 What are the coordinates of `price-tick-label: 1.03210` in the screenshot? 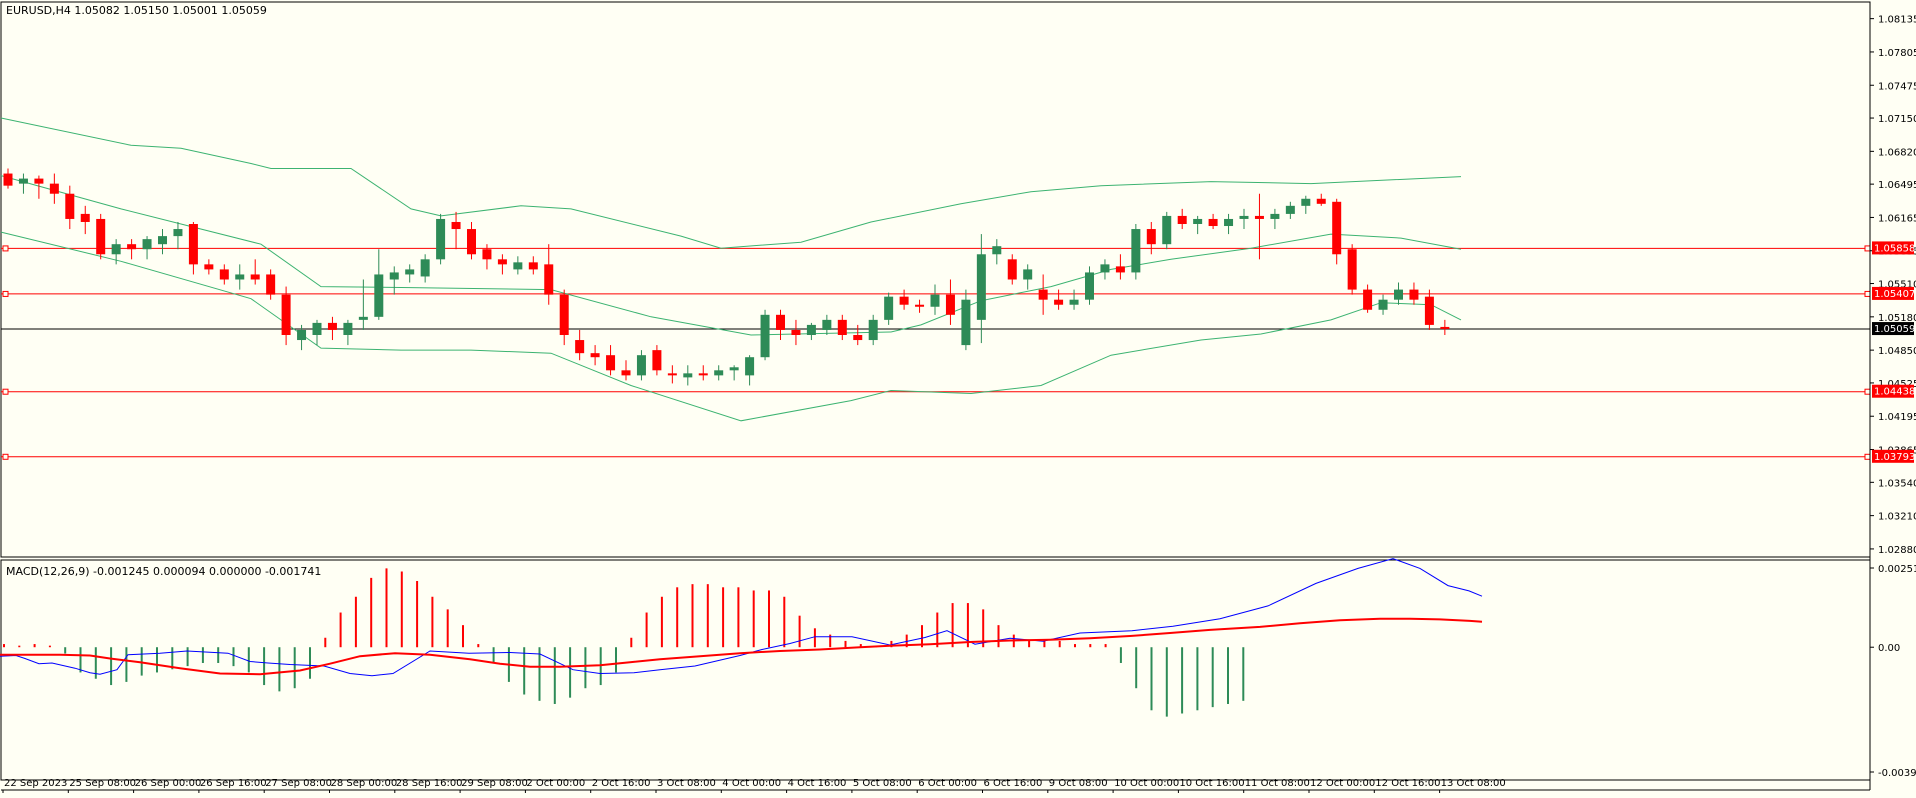 It's located at (1897, 517).